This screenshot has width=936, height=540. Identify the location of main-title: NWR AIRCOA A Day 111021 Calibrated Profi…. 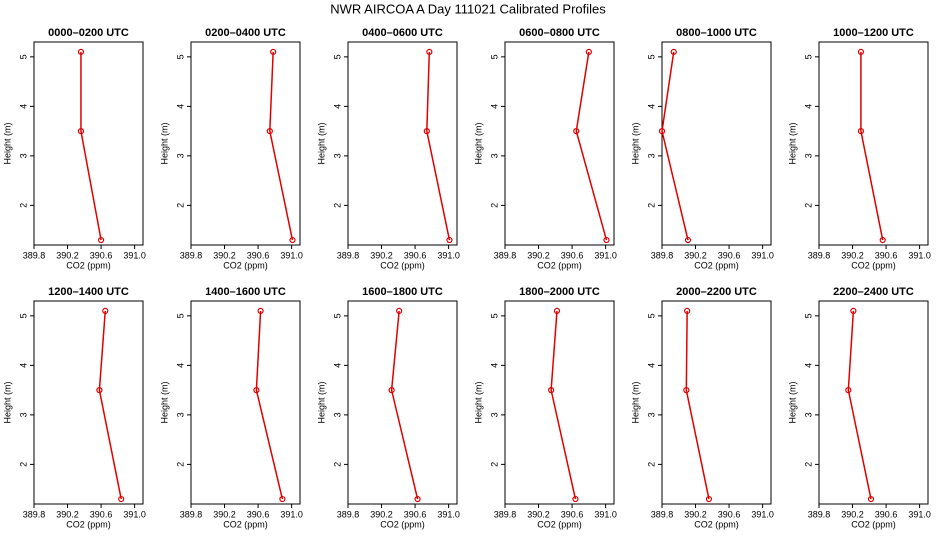
(468, 8).